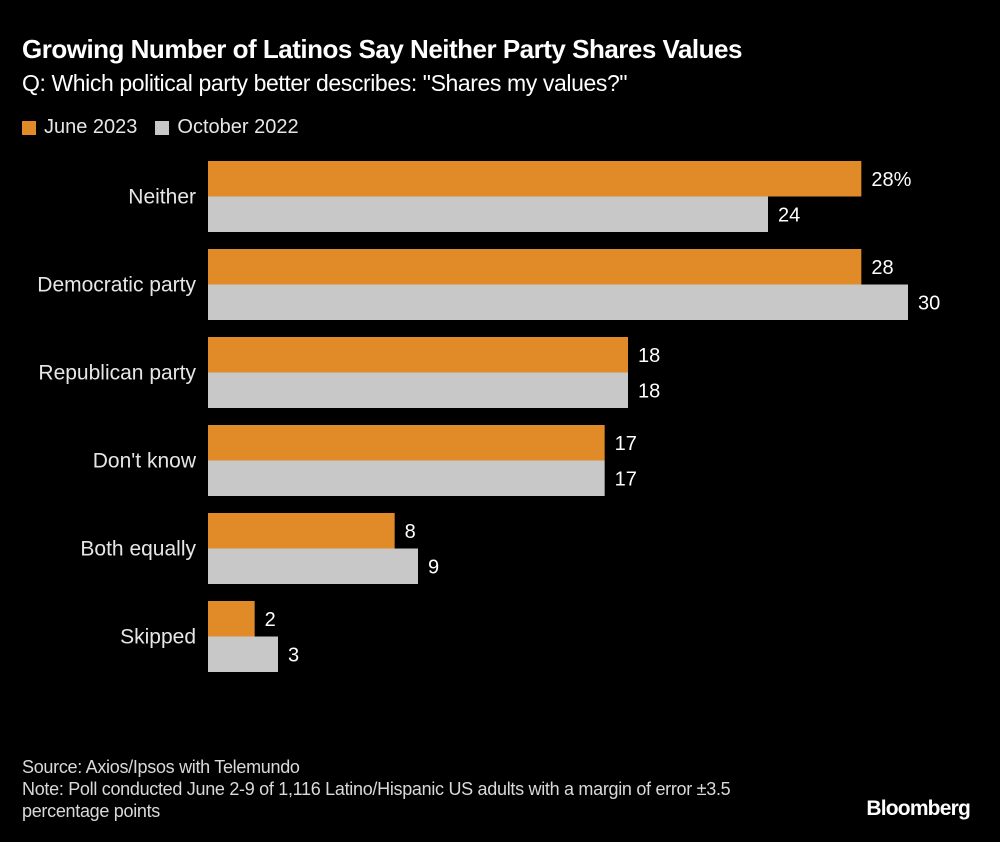  What do you see at coordinates (626, 479) in the screenshot?
I see `value-label-october-2022-don-t-know: 17` at bounding box center [626, 479].